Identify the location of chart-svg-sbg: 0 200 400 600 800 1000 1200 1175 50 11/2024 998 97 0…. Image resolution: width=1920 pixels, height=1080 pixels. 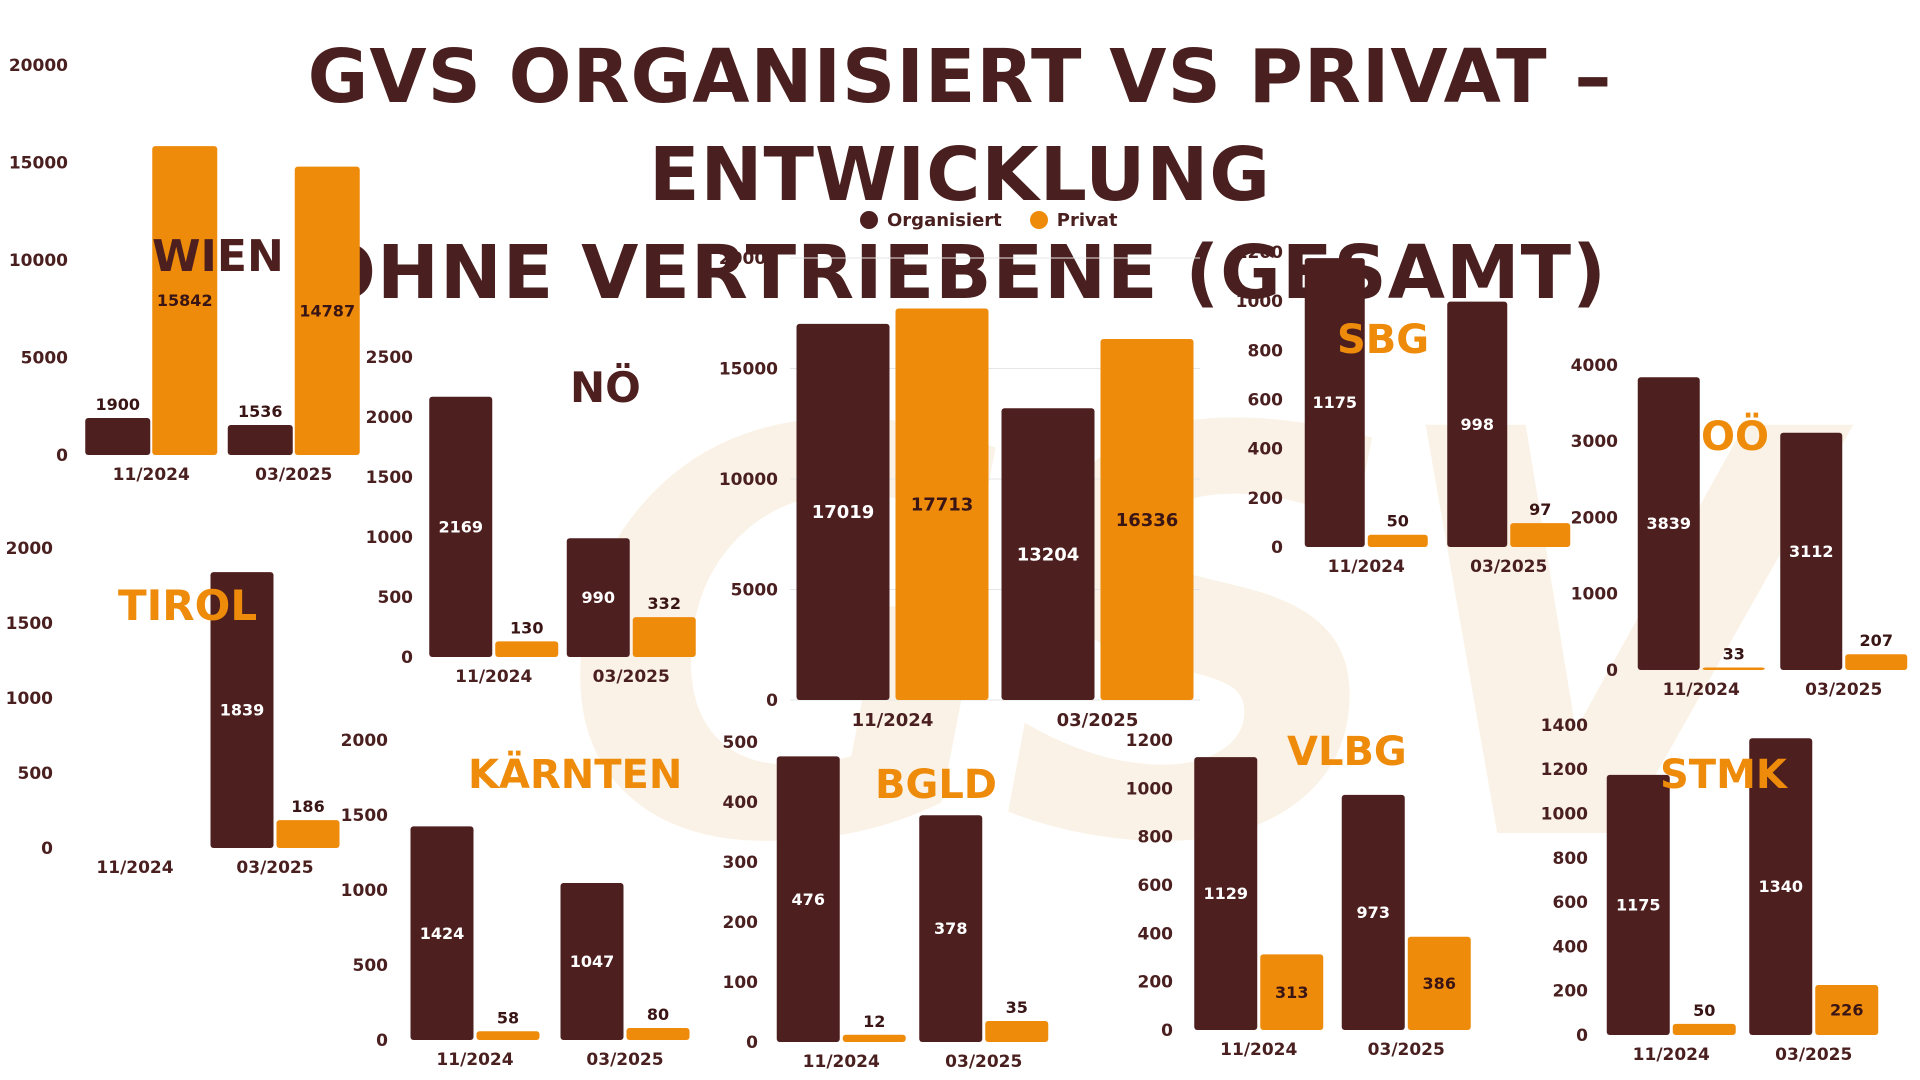
(1403, 410).